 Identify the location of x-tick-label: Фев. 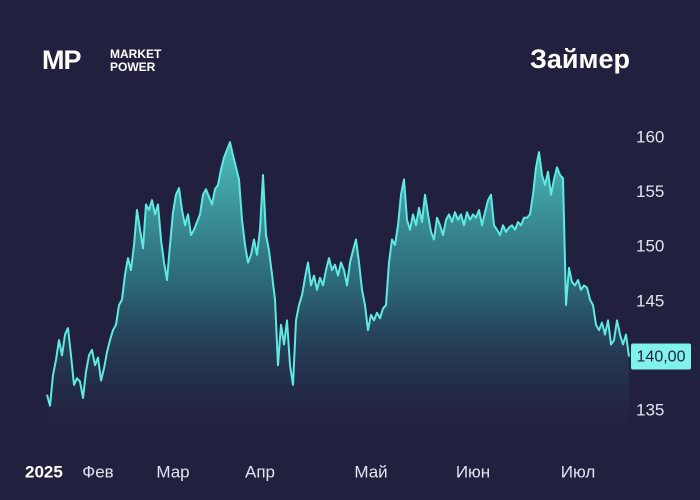
(97, 471).